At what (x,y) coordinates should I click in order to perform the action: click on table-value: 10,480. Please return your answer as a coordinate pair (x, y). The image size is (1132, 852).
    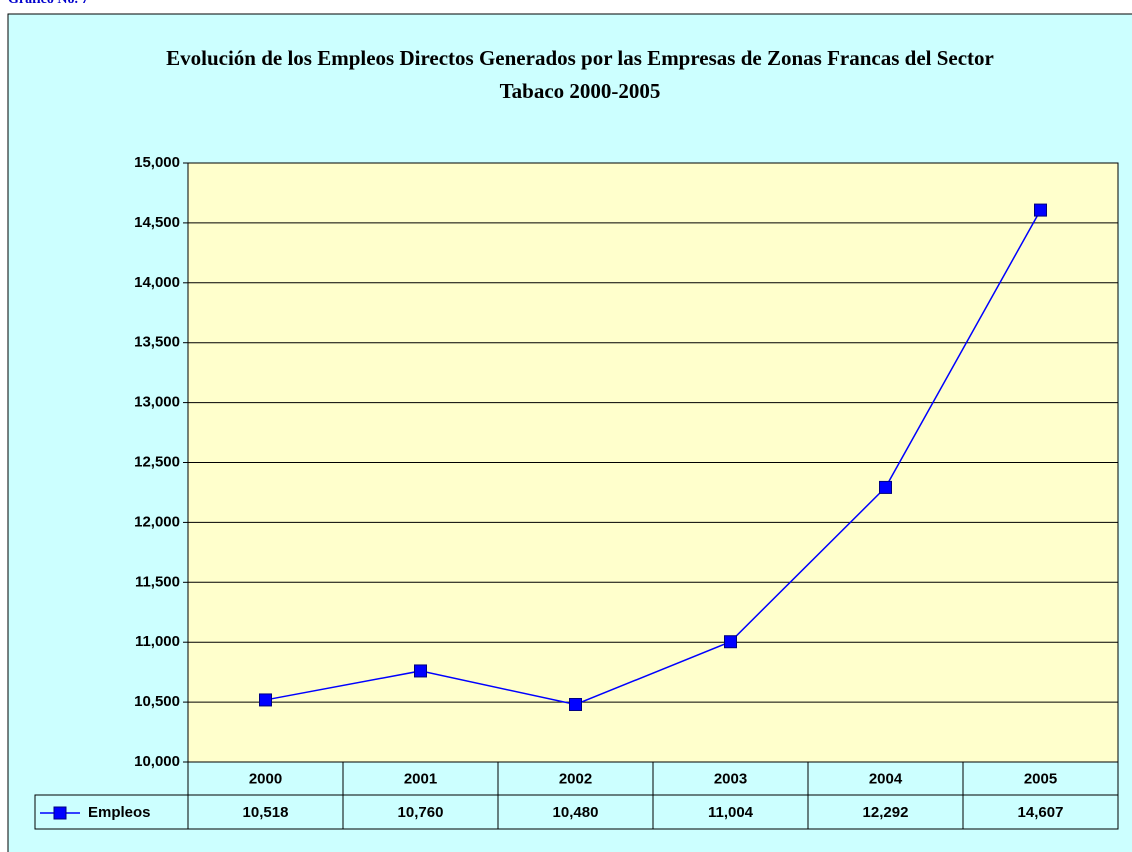
    Looking at the image, I should click on (576, 812).